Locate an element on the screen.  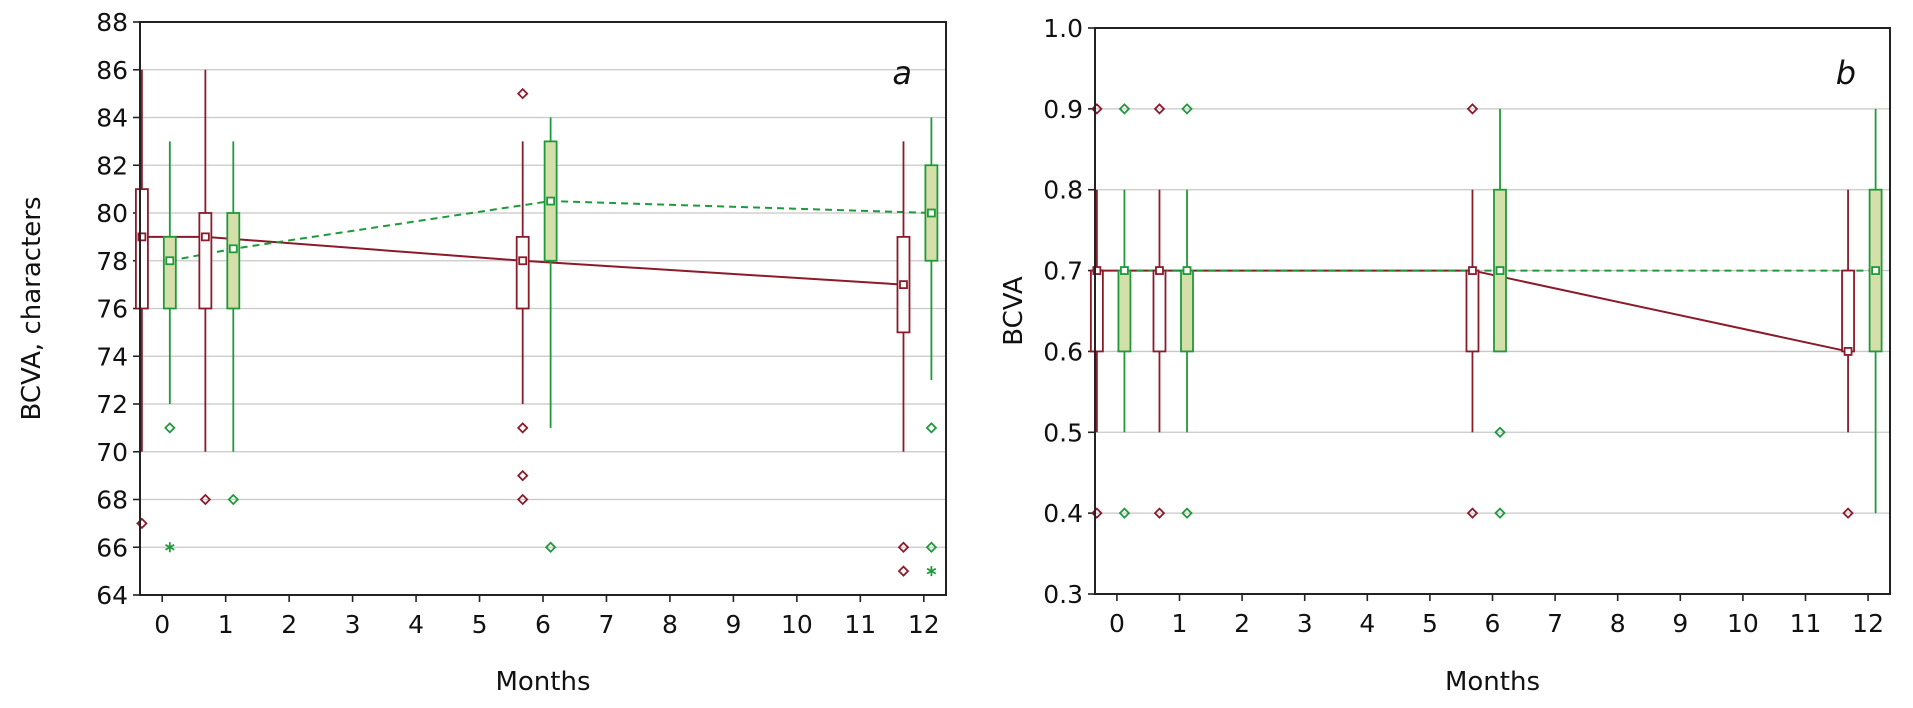
y-tick-label: 70 is located at coordinates (112, 452).